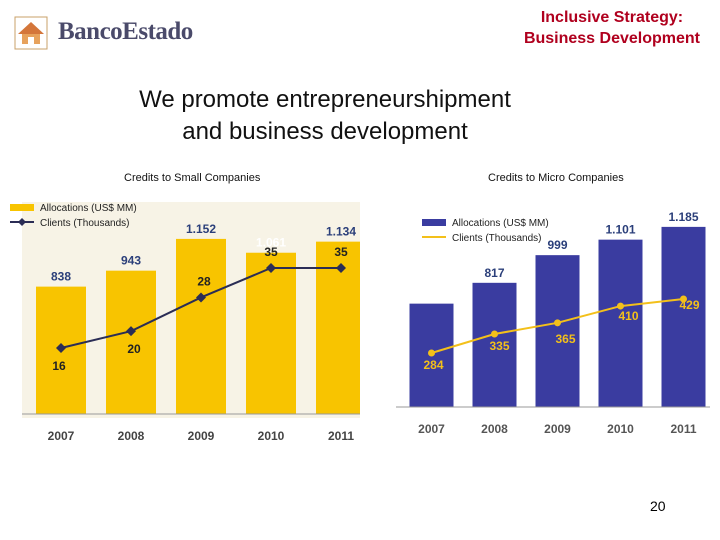 Image resolution: width=720 pixels, height=540 pixels. Describe the element at coordinates (59, 366) in the screenshot. I see `clients-label-2007: 16` at that location.